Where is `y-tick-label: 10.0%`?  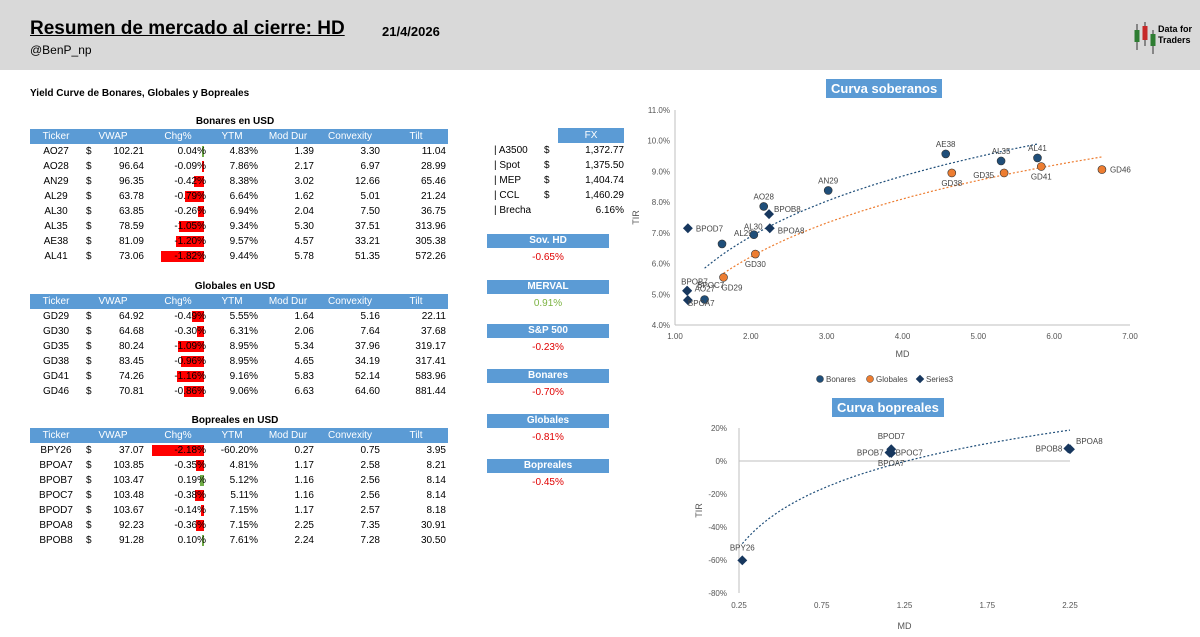
y-tick-label: 10.0% is located at coordinates (658, 141).